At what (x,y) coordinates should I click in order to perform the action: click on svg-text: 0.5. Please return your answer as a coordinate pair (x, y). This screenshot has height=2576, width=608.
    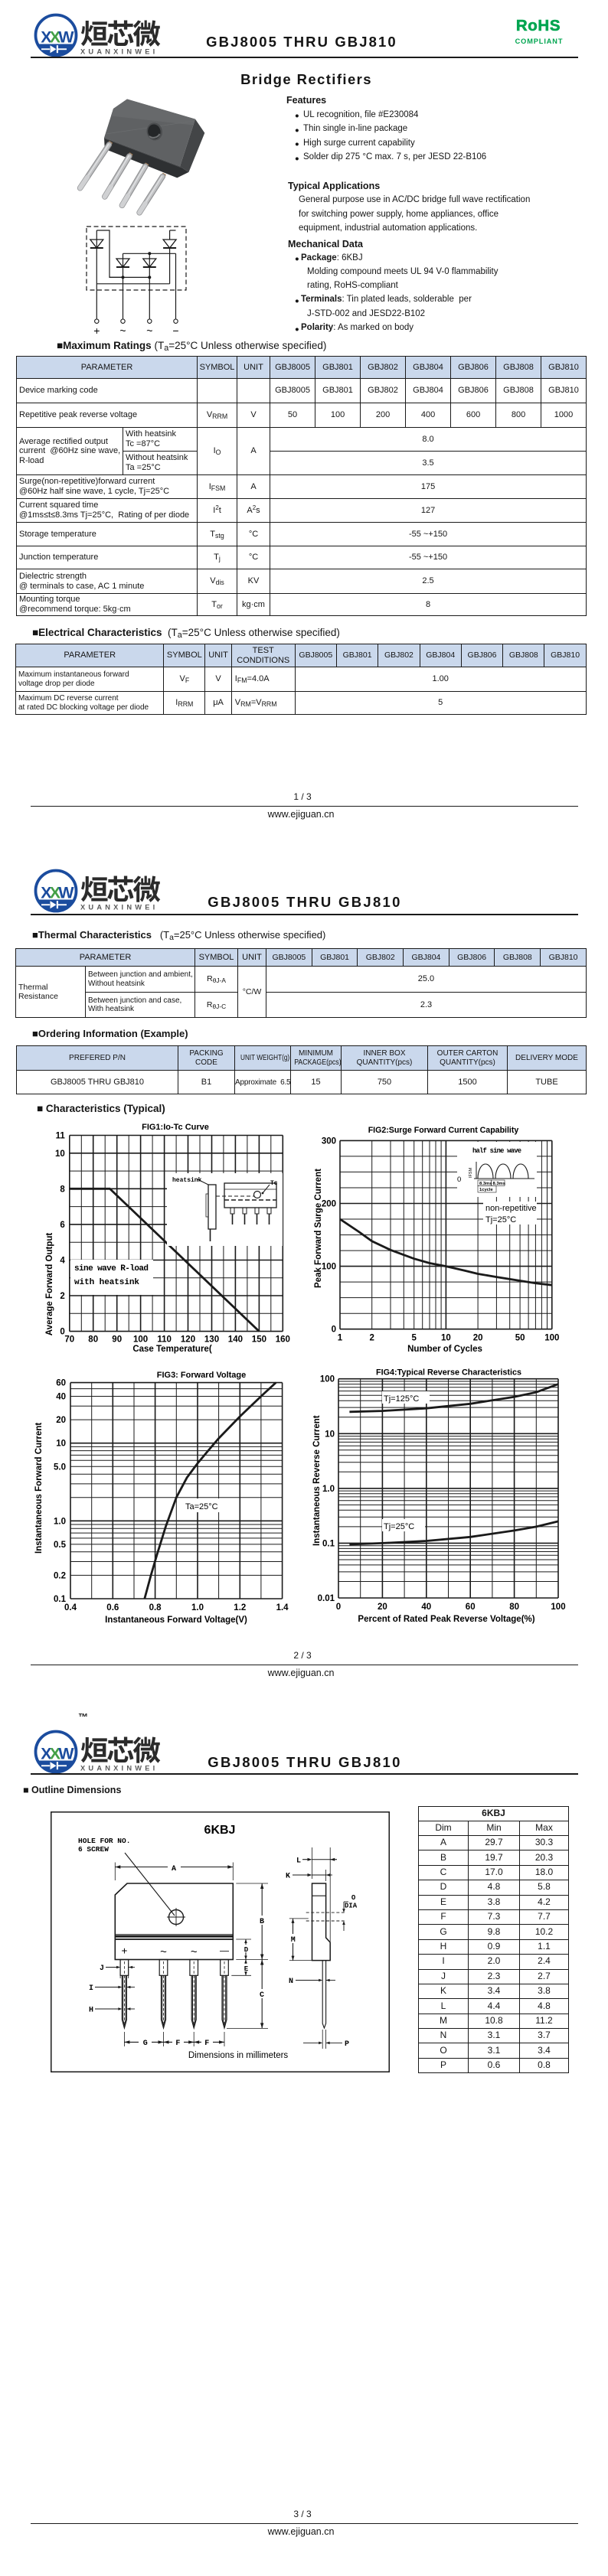
    Looking at the image, I should click on (61, 1545).